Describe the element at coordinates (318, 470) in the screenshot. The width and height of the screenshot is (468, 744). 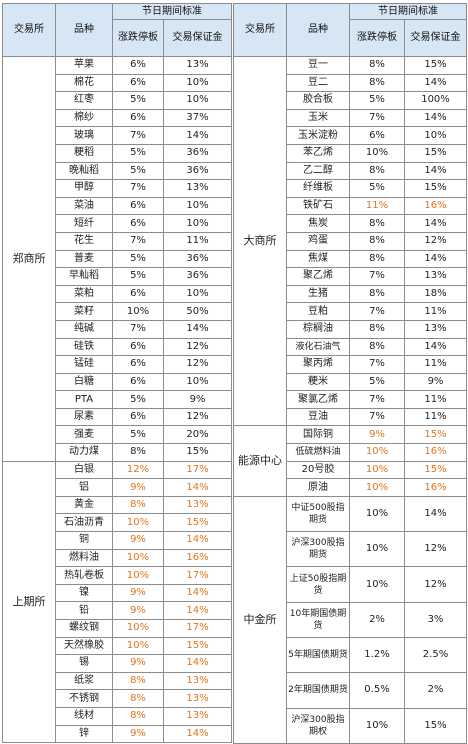
I see `product-cell: 20号胶` at that location.